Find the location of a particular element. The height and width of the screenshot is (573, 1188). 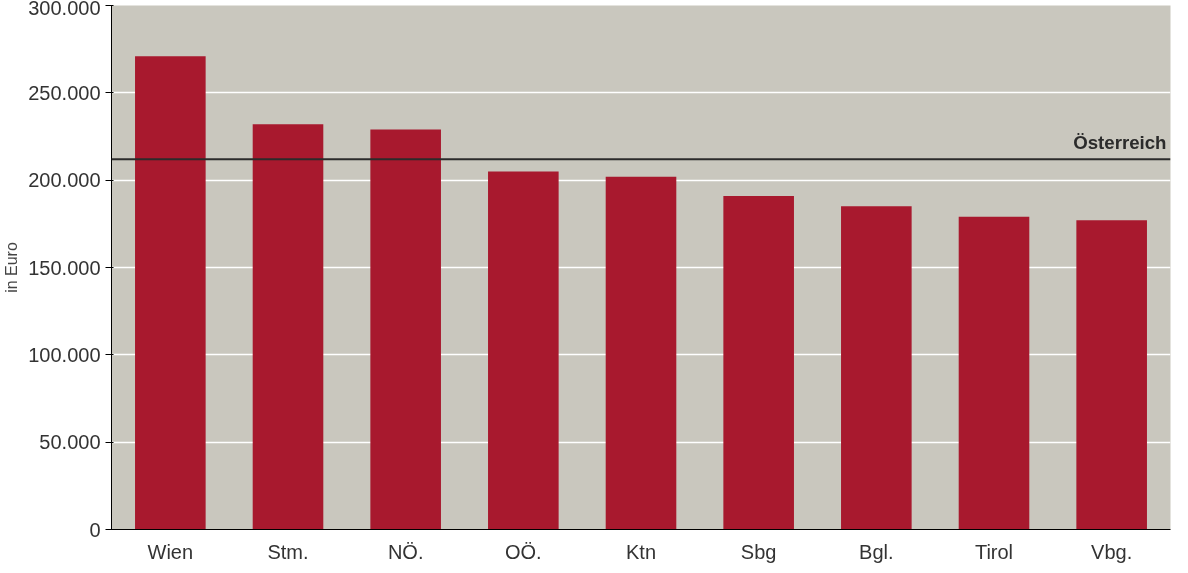

x-tick-label: Bgl. is located at coordinates (876, 551).